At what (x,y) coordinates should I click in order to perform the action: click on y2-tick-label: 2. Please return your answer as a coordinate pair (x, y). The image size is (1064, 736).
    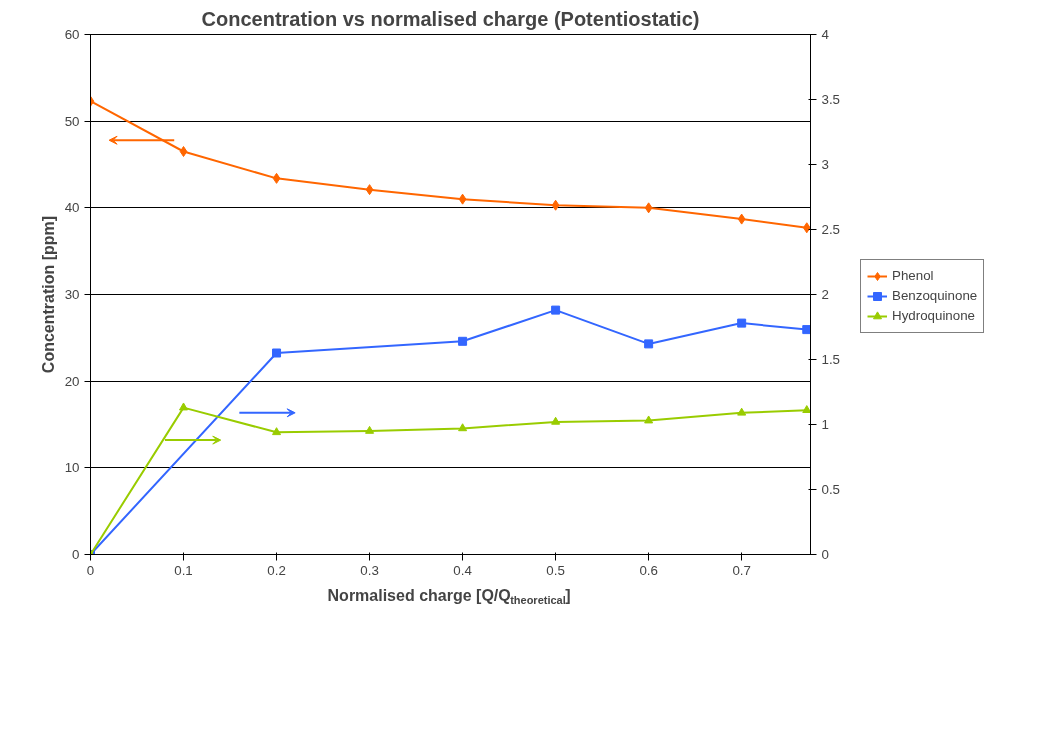
    Looking at the image, I should click on (825, 294).